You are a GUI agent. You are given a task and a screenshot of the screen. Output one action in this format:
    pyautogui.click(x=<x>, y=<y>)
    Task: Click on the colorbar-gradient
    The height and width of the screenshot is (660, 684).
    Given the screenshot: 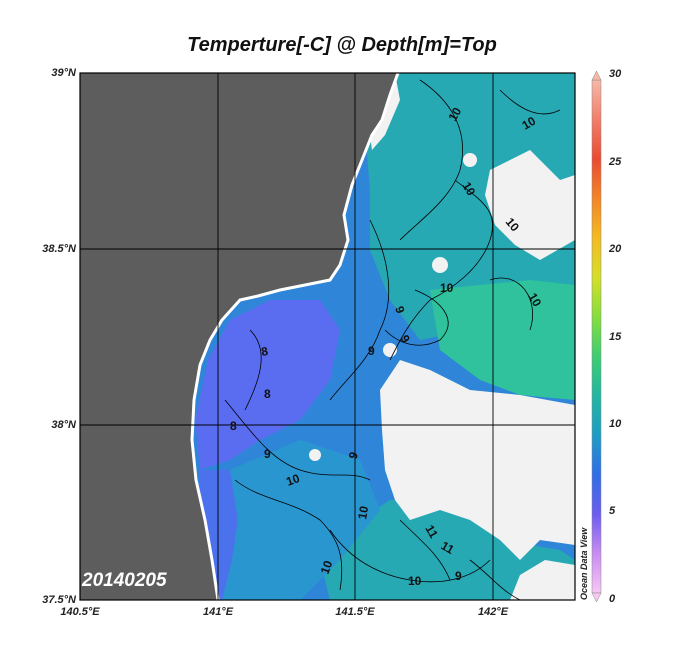 What is the action you would take?
    pyautogui.click(x=596, y=336)
    